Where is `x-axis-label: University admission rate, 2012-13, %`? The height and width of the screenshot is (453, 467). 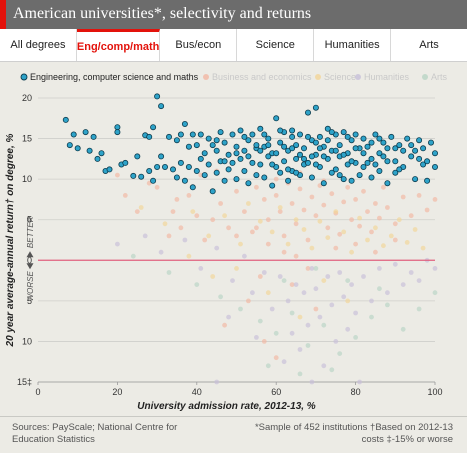 x-axis-label: University admission rate, 2012-13, % is located at coordinates (226, 406).